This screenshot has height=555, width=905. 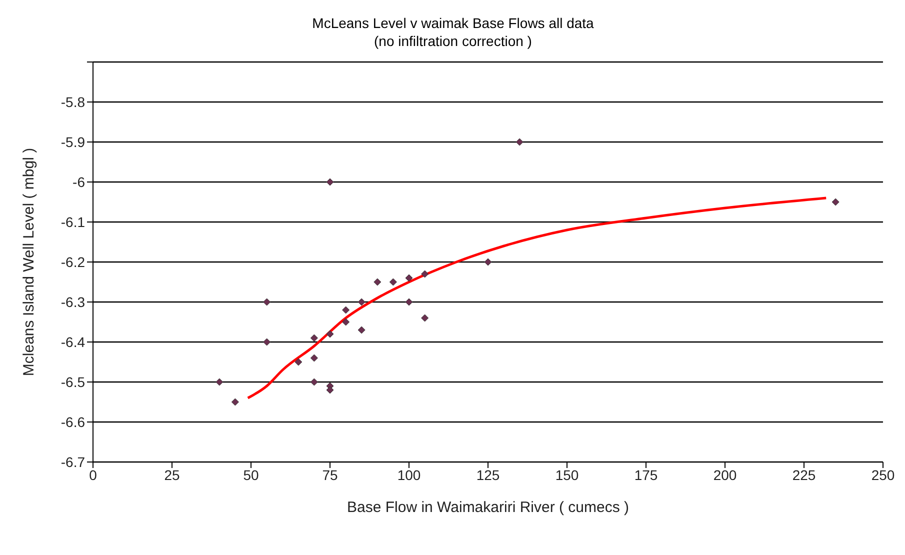 What do you see at coordinates (79, 182) in the screenshot?
I see `y-tick-label: -6` at bounding box center [79, 182].